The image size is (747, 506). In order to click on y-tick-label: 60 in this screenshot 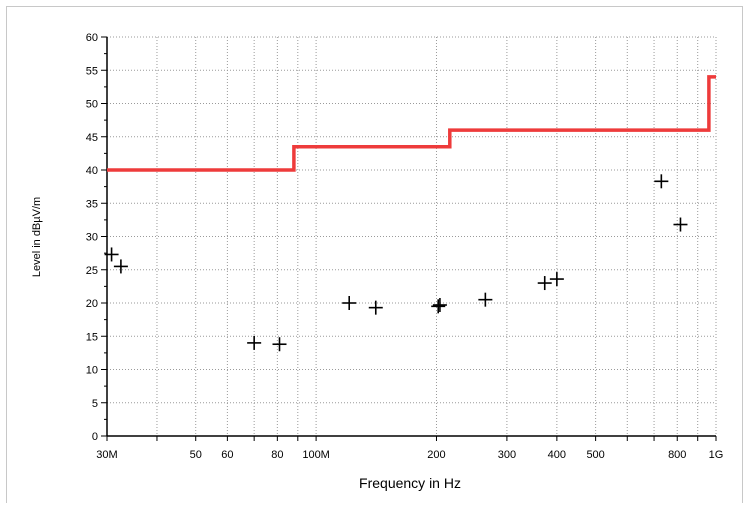, I will do `click(92, 38)`.